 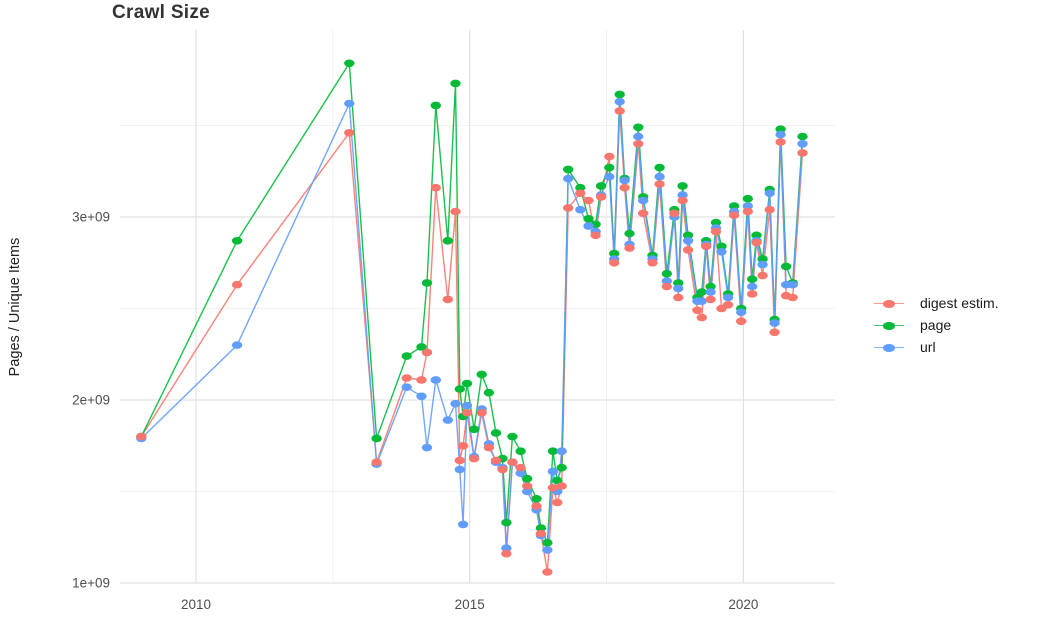 What do you see at coordinates (15, 307) in the screenshot?
I see `y-axis-title: Pages / Unique Items` at bounding box center [15, 307].